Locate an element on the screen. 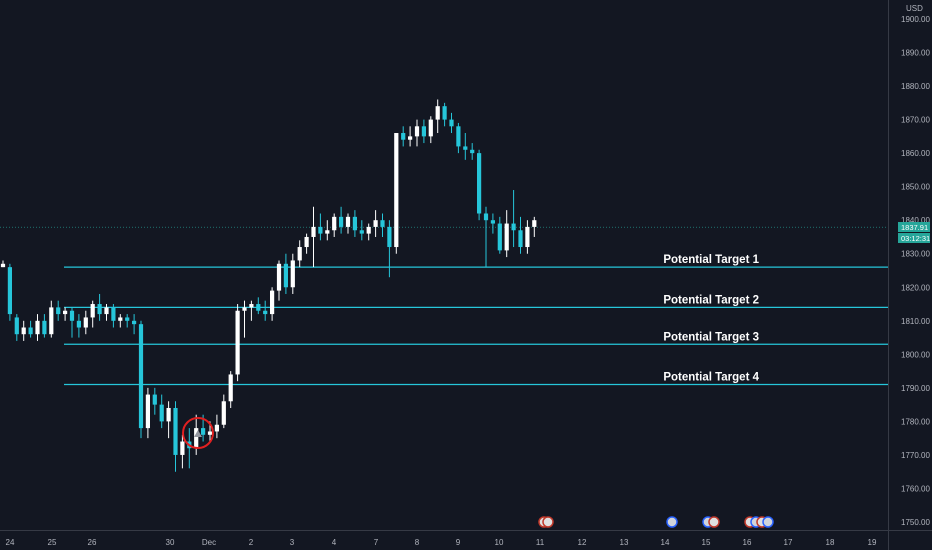 This screenshot has width=932, height=550. y-tick-label: 1820.00 is located at coordinates (915, 287).